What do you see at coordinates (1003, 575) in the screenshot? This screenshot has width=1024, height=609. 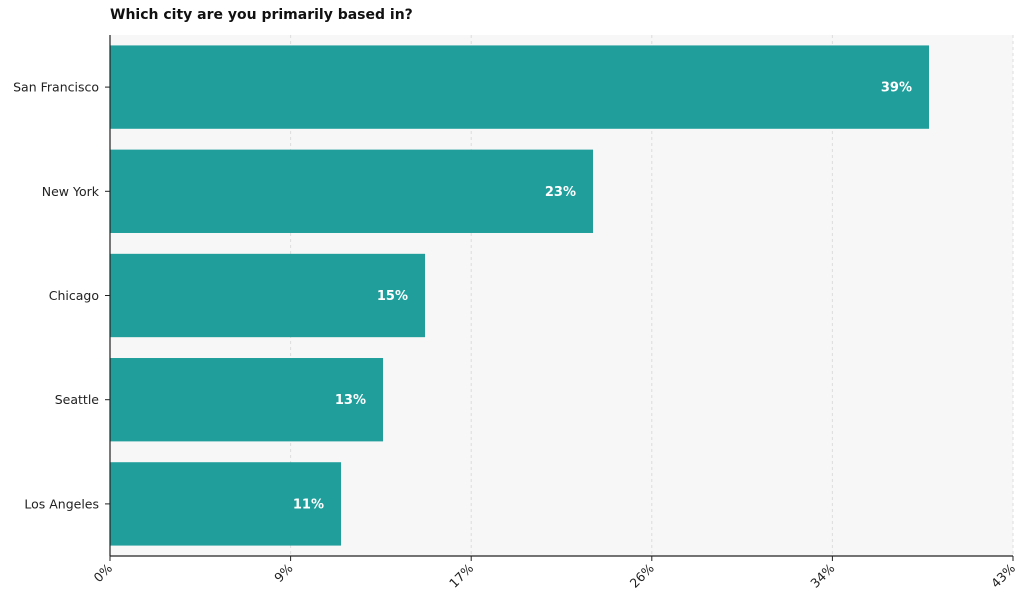 I see `x-tick-label: 43%` at bounding box center [1003, 575].